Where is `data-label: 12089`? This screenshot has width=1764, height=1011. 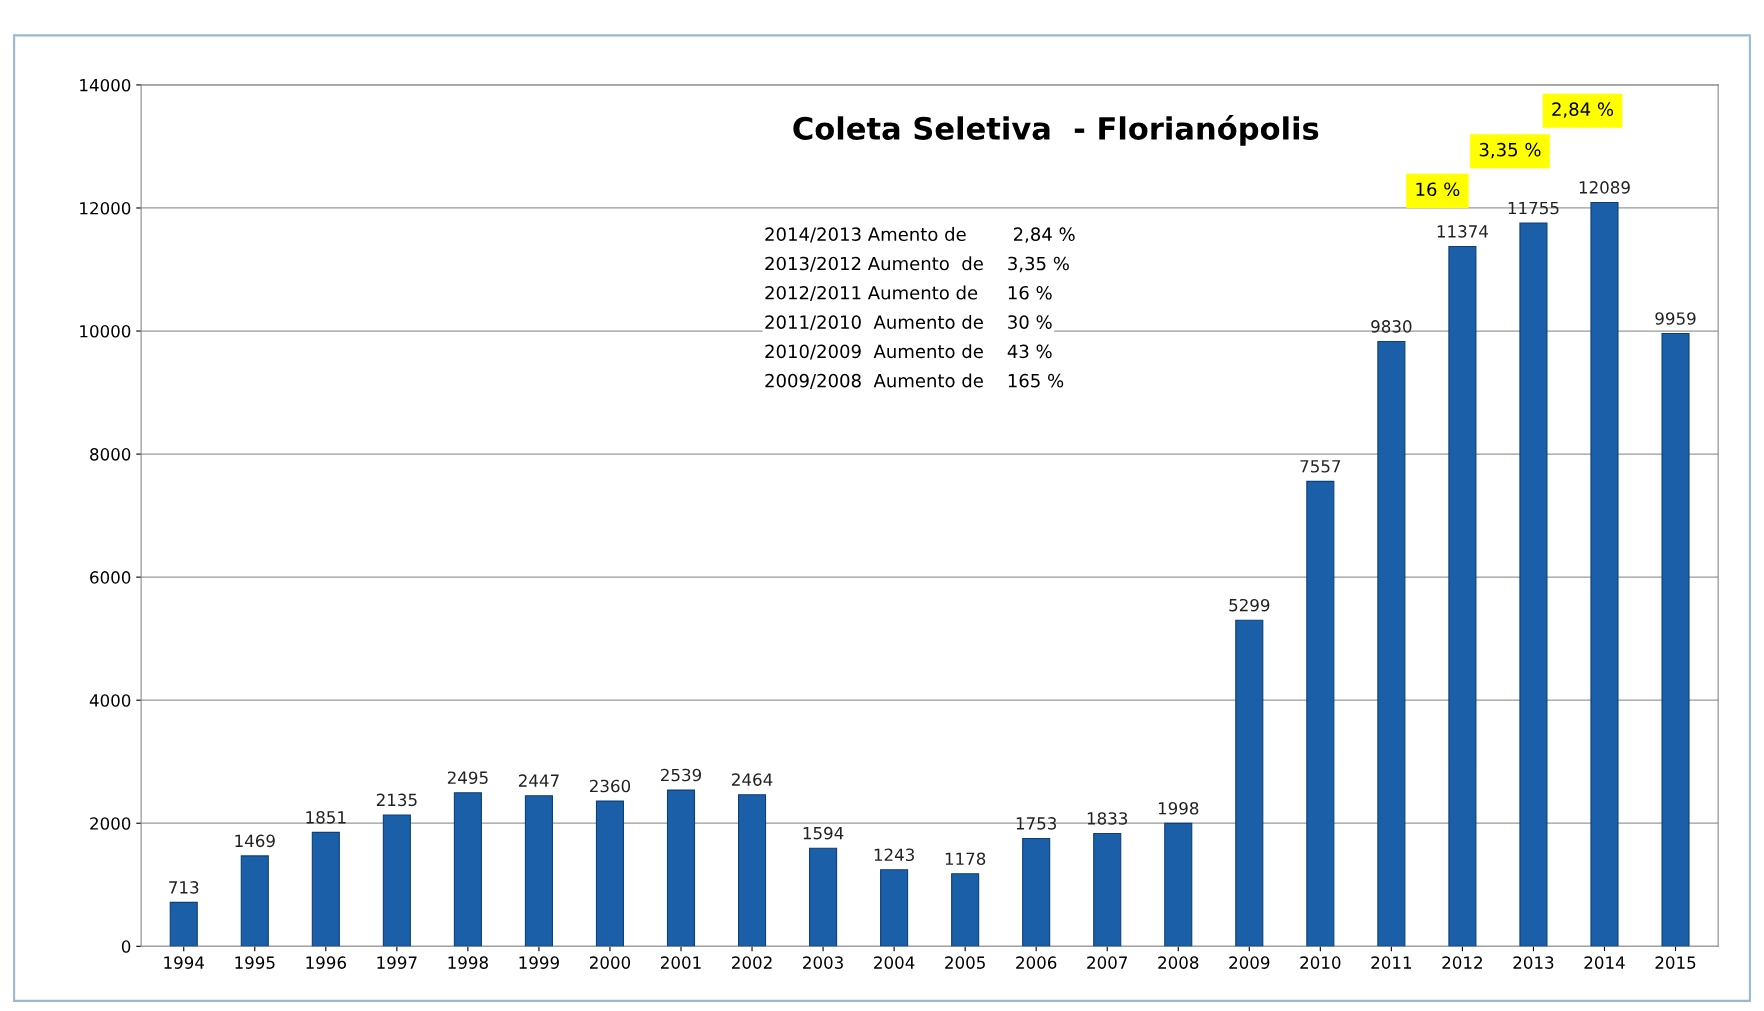
data-label: 12089 is located at coordinates (1604, 187).